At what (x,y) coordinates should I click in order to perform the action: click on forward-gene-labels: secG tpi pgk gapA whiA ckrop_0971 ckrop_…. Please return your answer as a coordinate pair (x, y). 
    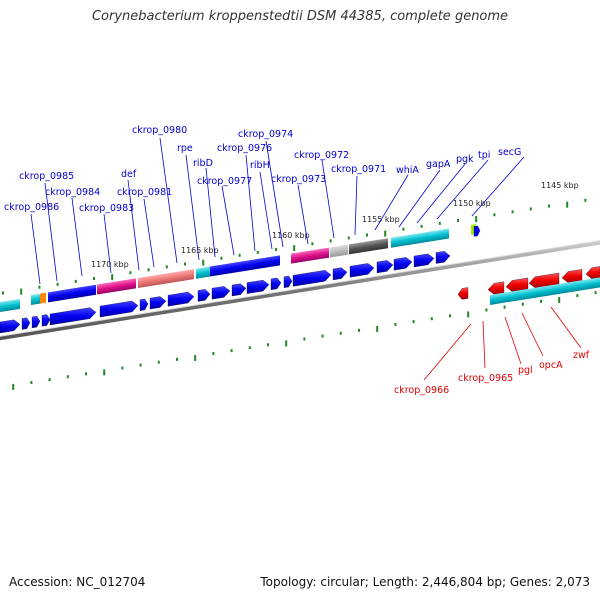
    Looking at the image, I should click on (262, 169).